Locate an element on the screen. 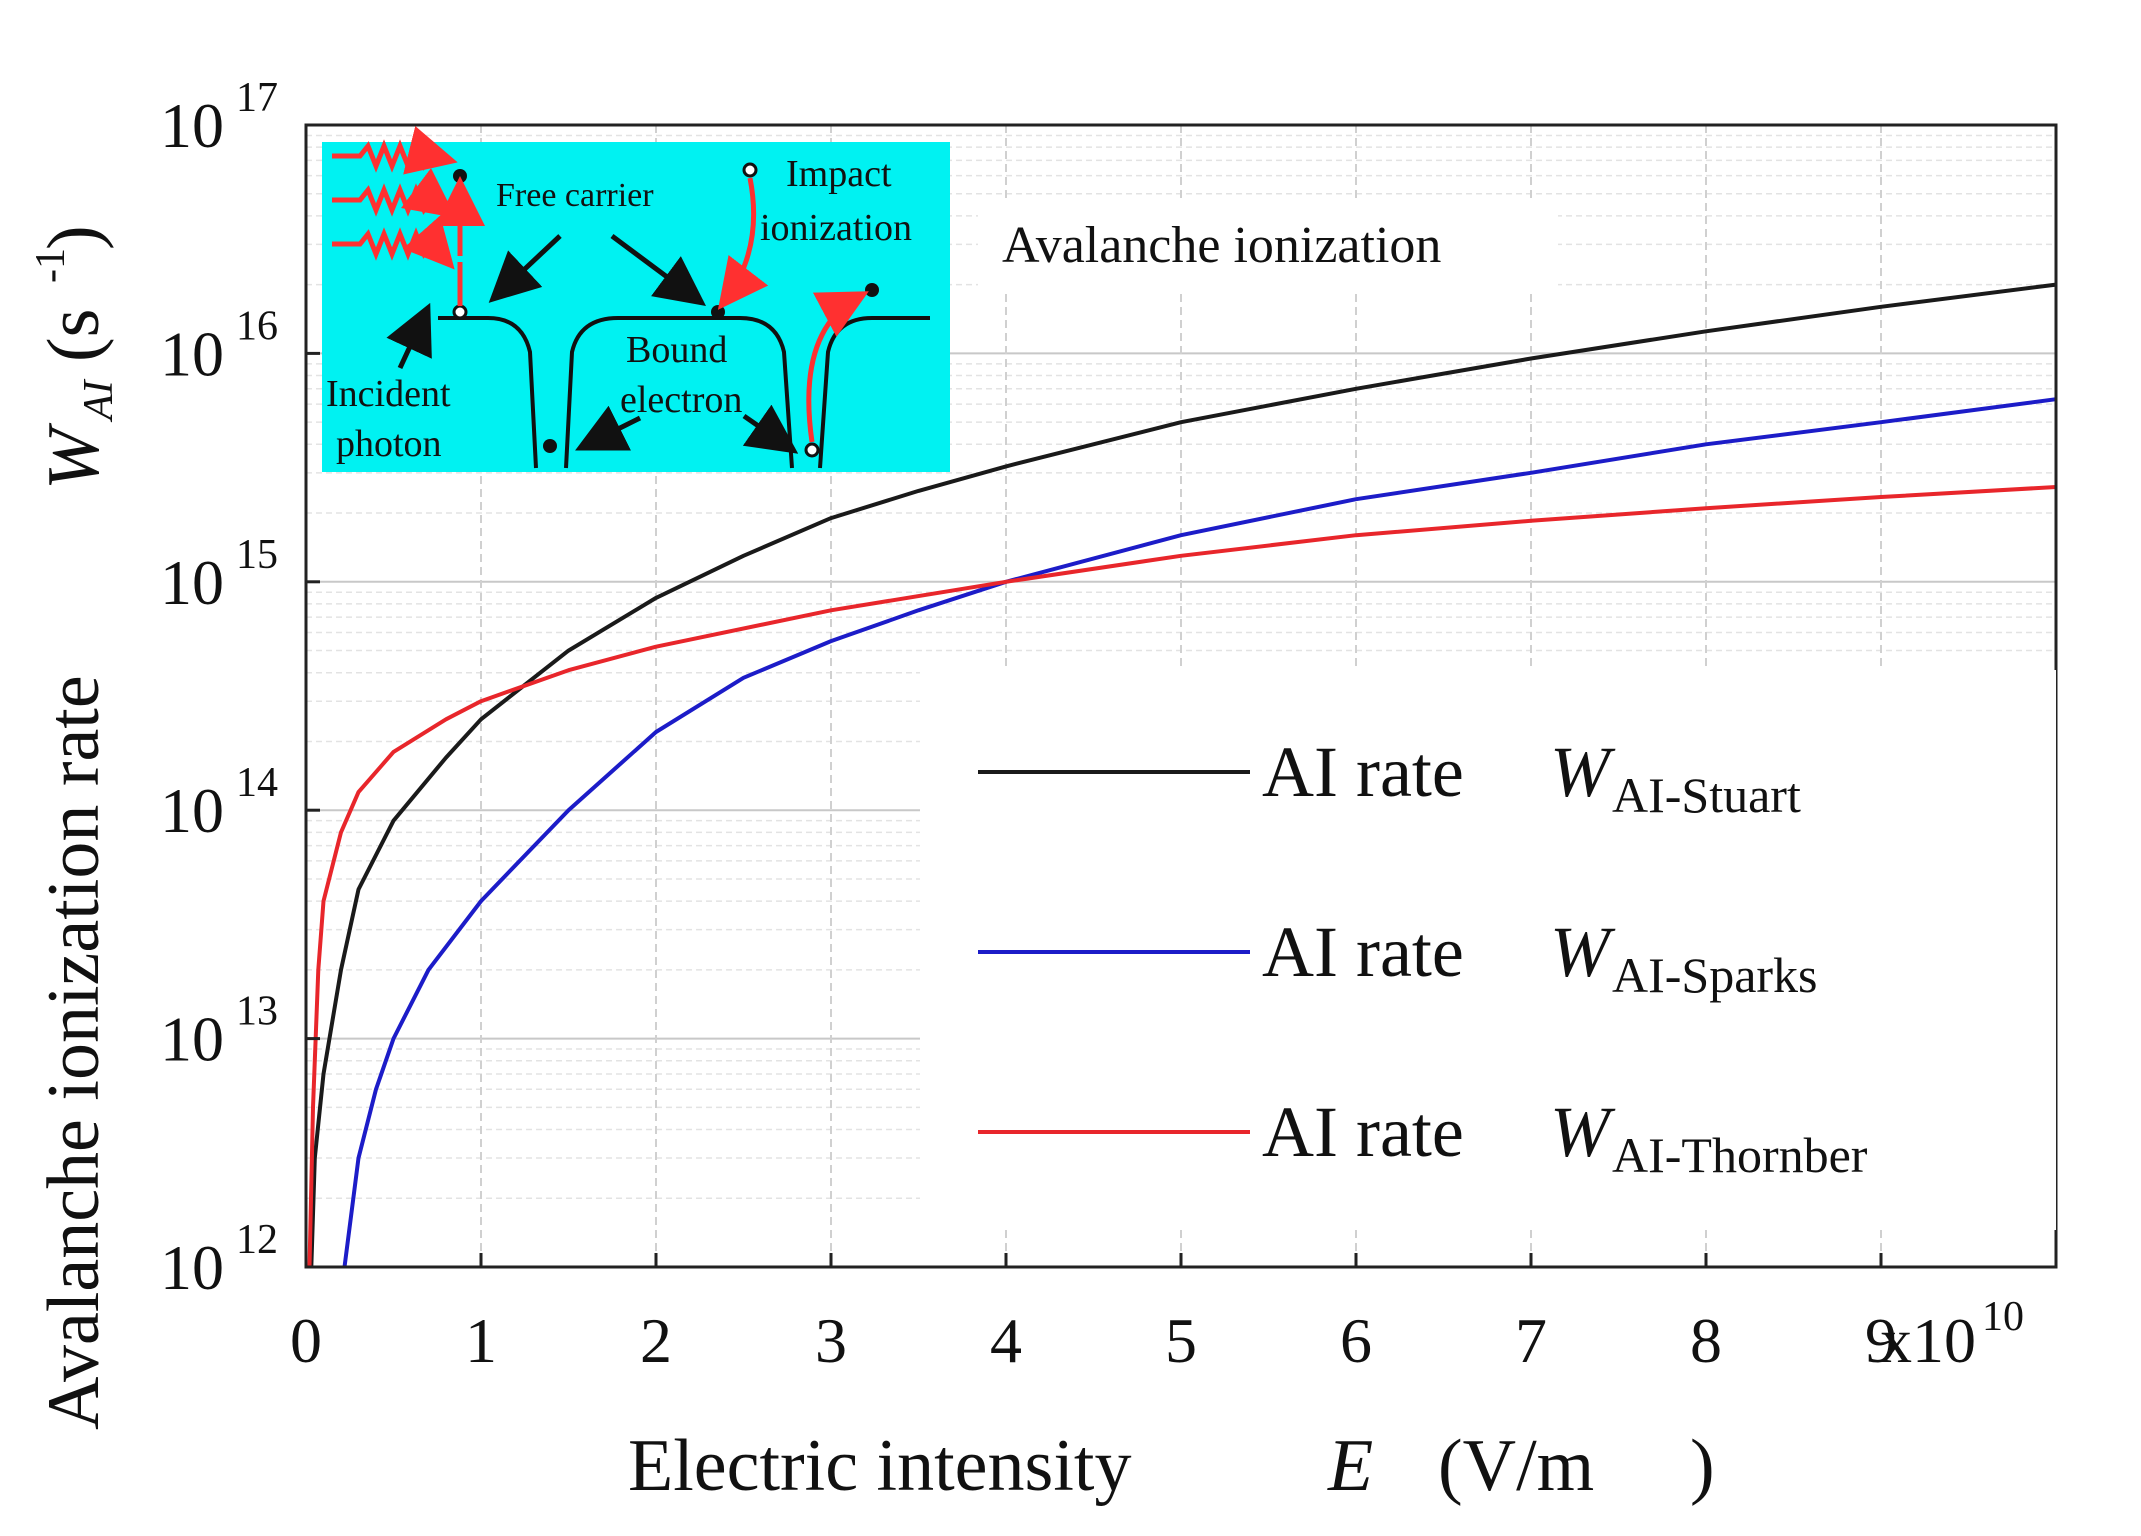 The height and width of the screenshot is (1536, 2141). annotation: Avalanche ionization is located at coordinates (1268, 245).